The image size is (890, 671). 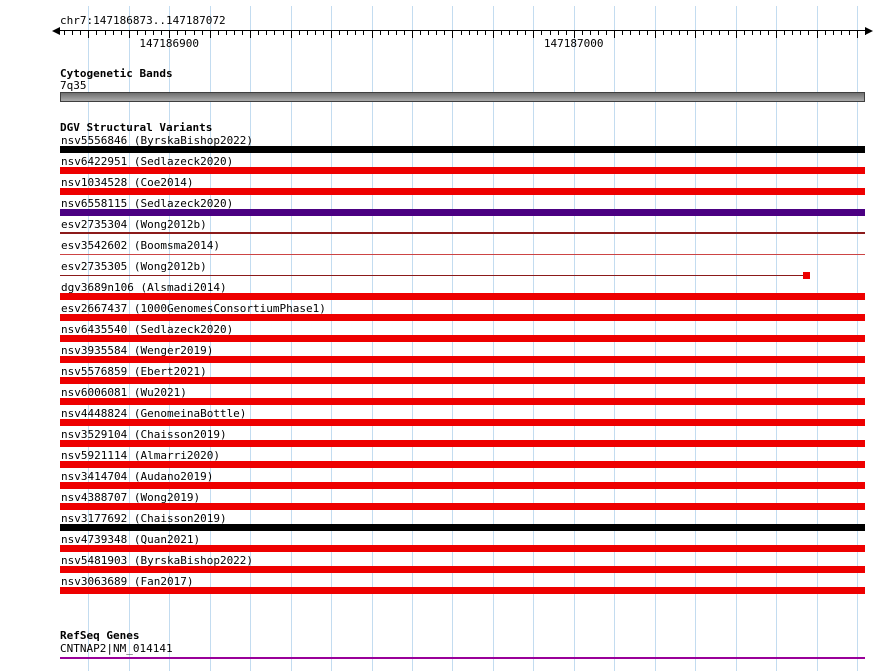 I want to click on ruler-left-arrow-icon, so click(x=56, y=31).